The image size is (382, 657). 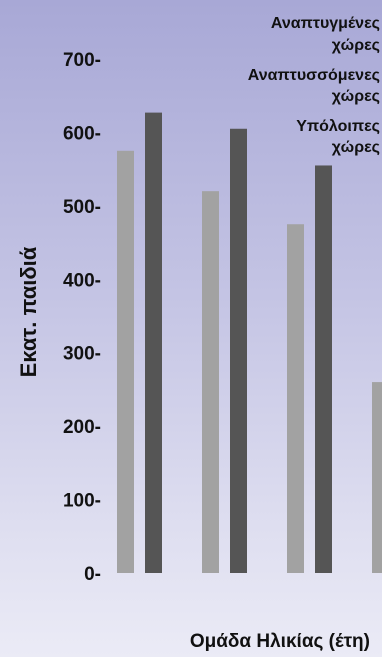 I want to click on legend-entry-2-line-1: Αναπτυσσόμενες, so click(x=314, y=75).